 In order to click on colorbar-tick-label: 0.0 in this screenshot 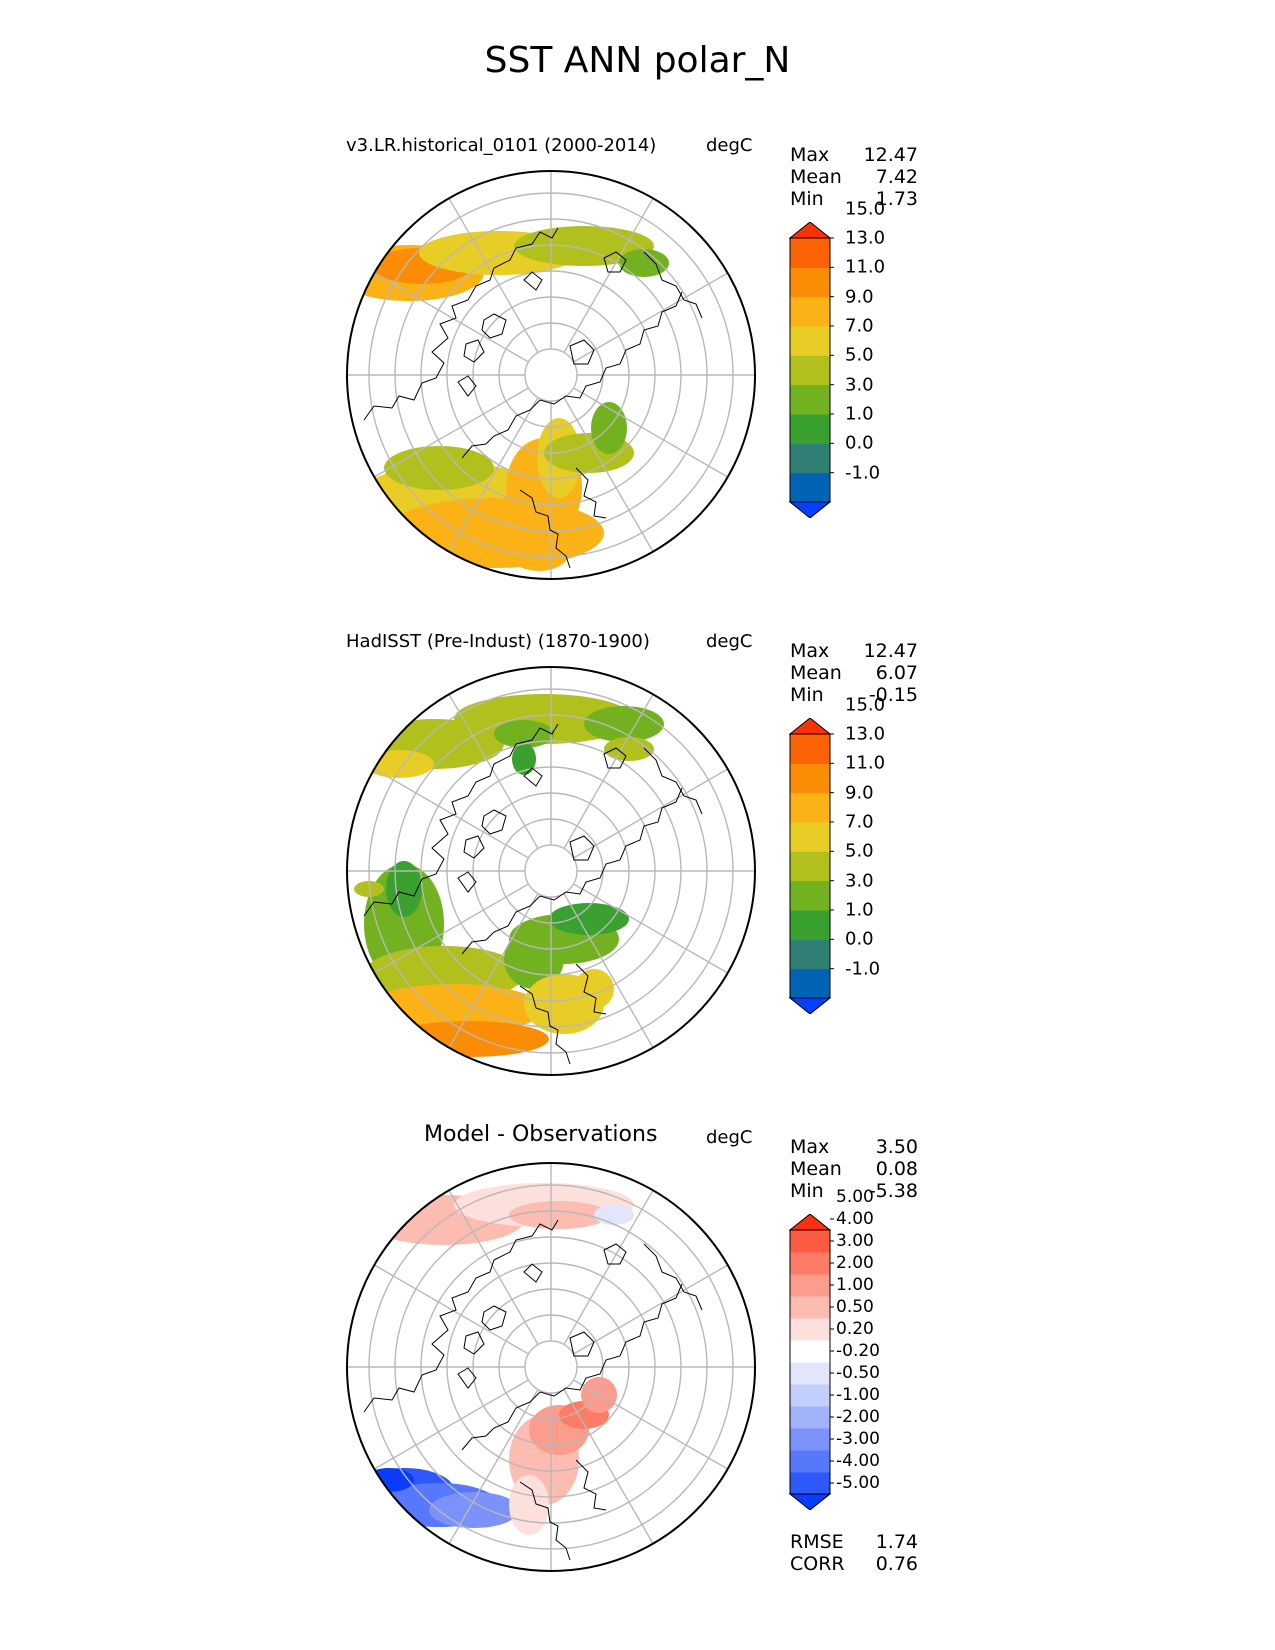, I will do `click(859, 939)`.